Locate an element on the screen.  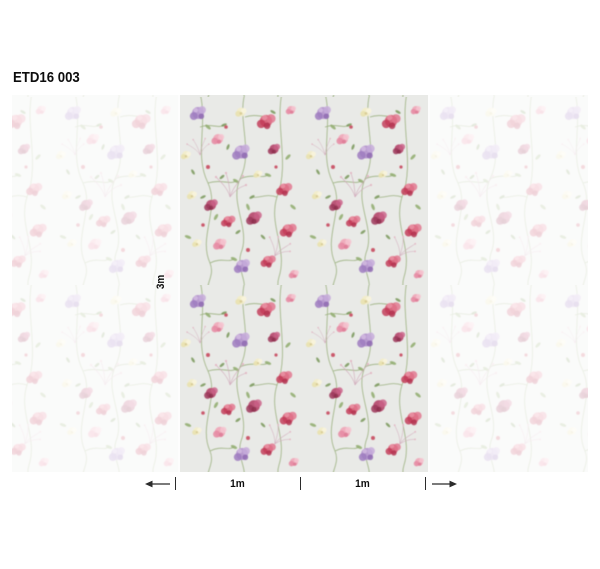
width-ruler: 1m 1m is located at coordinates (300, 484).